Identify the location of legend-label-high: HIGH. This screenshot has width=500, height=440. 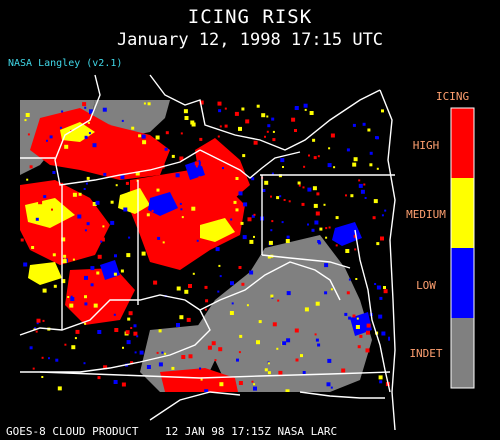
(426, 145).